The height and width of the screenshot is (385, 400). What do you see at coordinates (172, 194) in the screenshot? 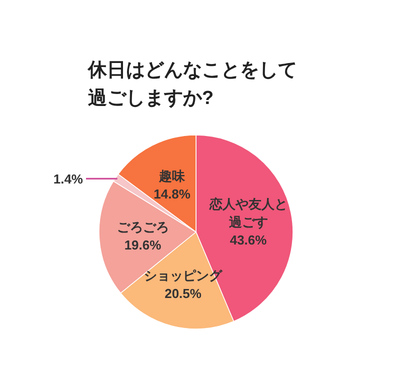
I see `data-label: 14.8%` at bounding box center [172, 194].